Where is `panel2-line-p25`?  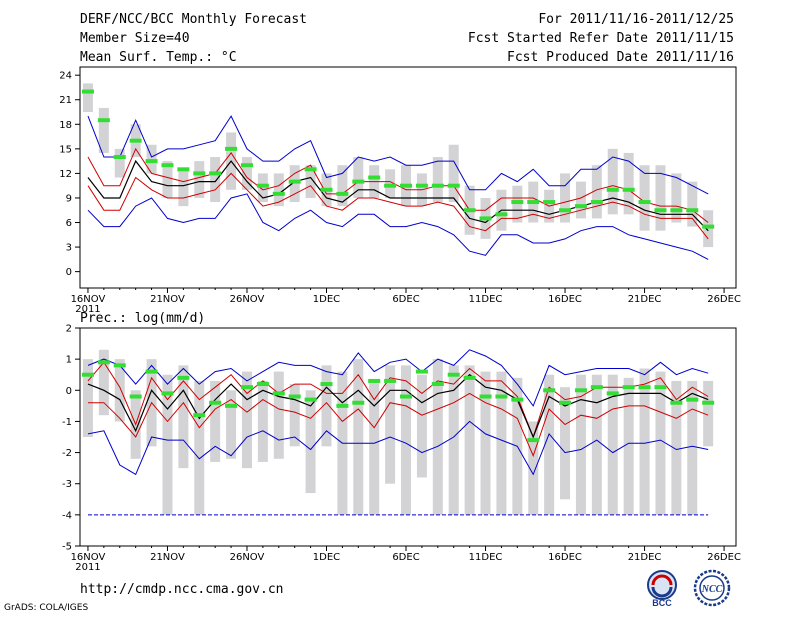
panel2-line-p25 is located at coordinates (398, 425).